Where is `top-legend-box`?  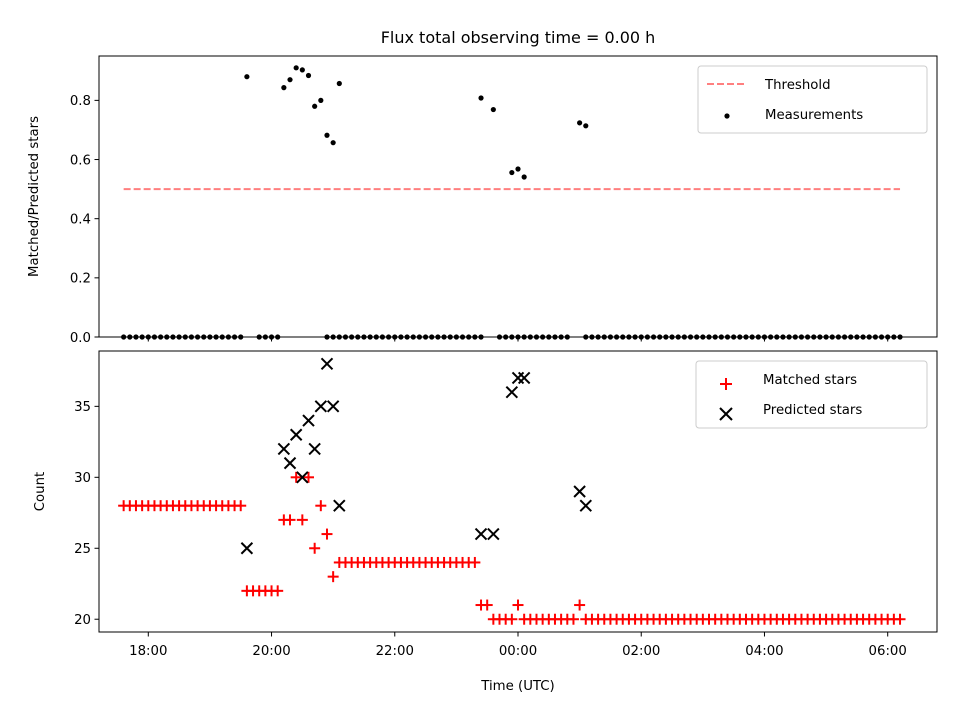 top-legend-box is located at coordinates (812, 99).